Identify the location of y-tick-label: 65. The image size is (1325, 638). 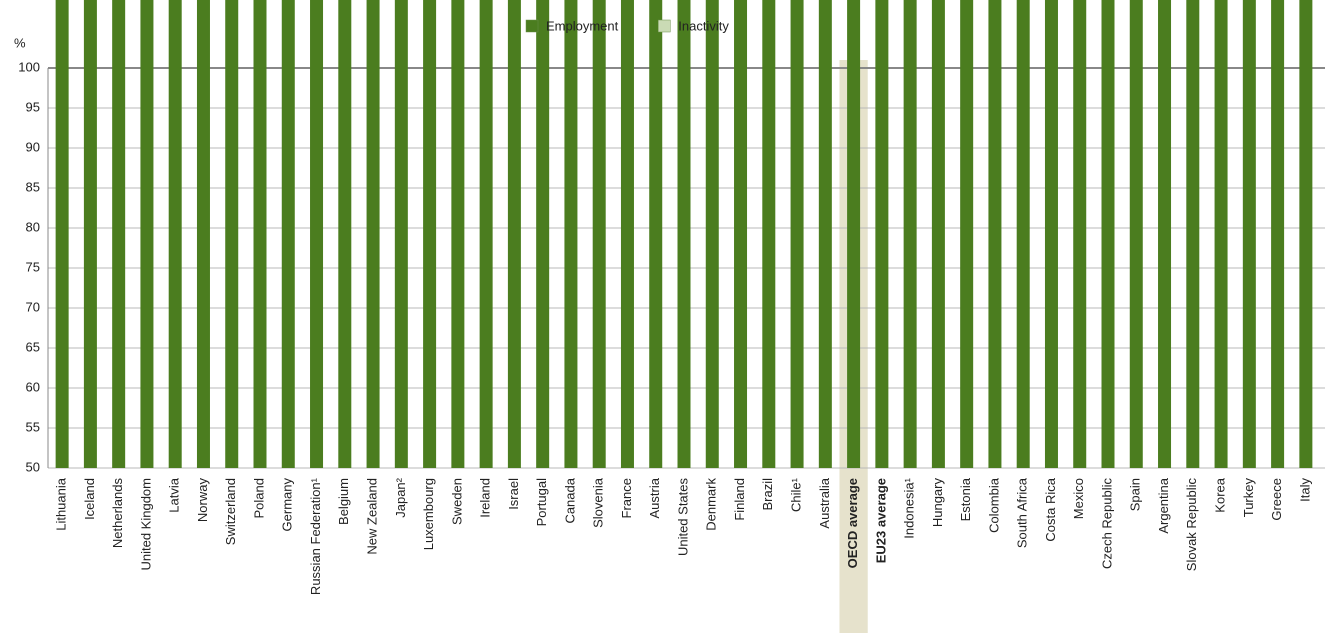
(33, 346).